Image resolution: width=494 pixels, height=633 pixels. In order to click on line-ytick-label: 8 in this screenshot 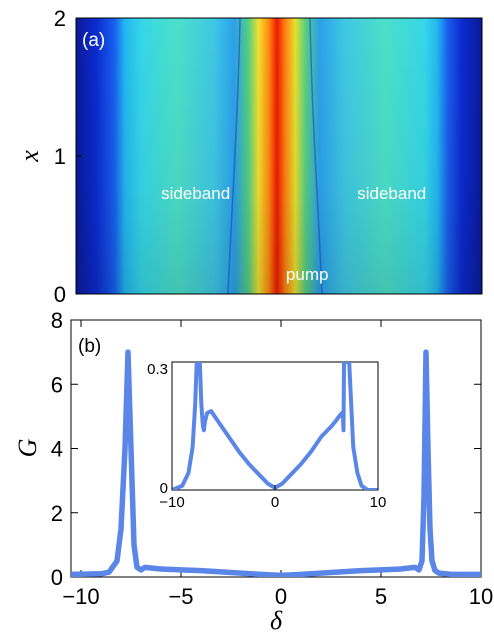, I will do `click(57, 320)`.